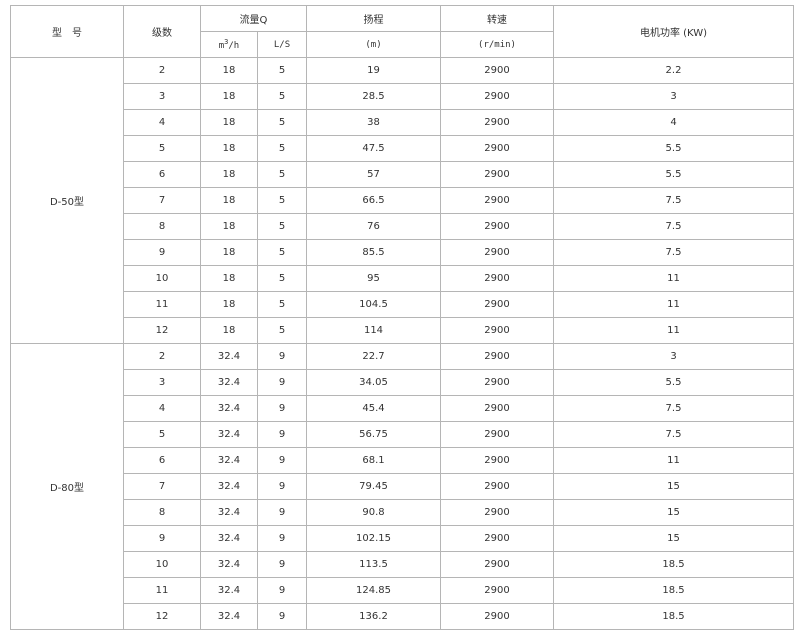 The height and width of the screenshot is (630, 800). What do you see at coordinates (373, 70) in the screenshot?
I see `head-cell: 19` at bounding box center [373, 70].